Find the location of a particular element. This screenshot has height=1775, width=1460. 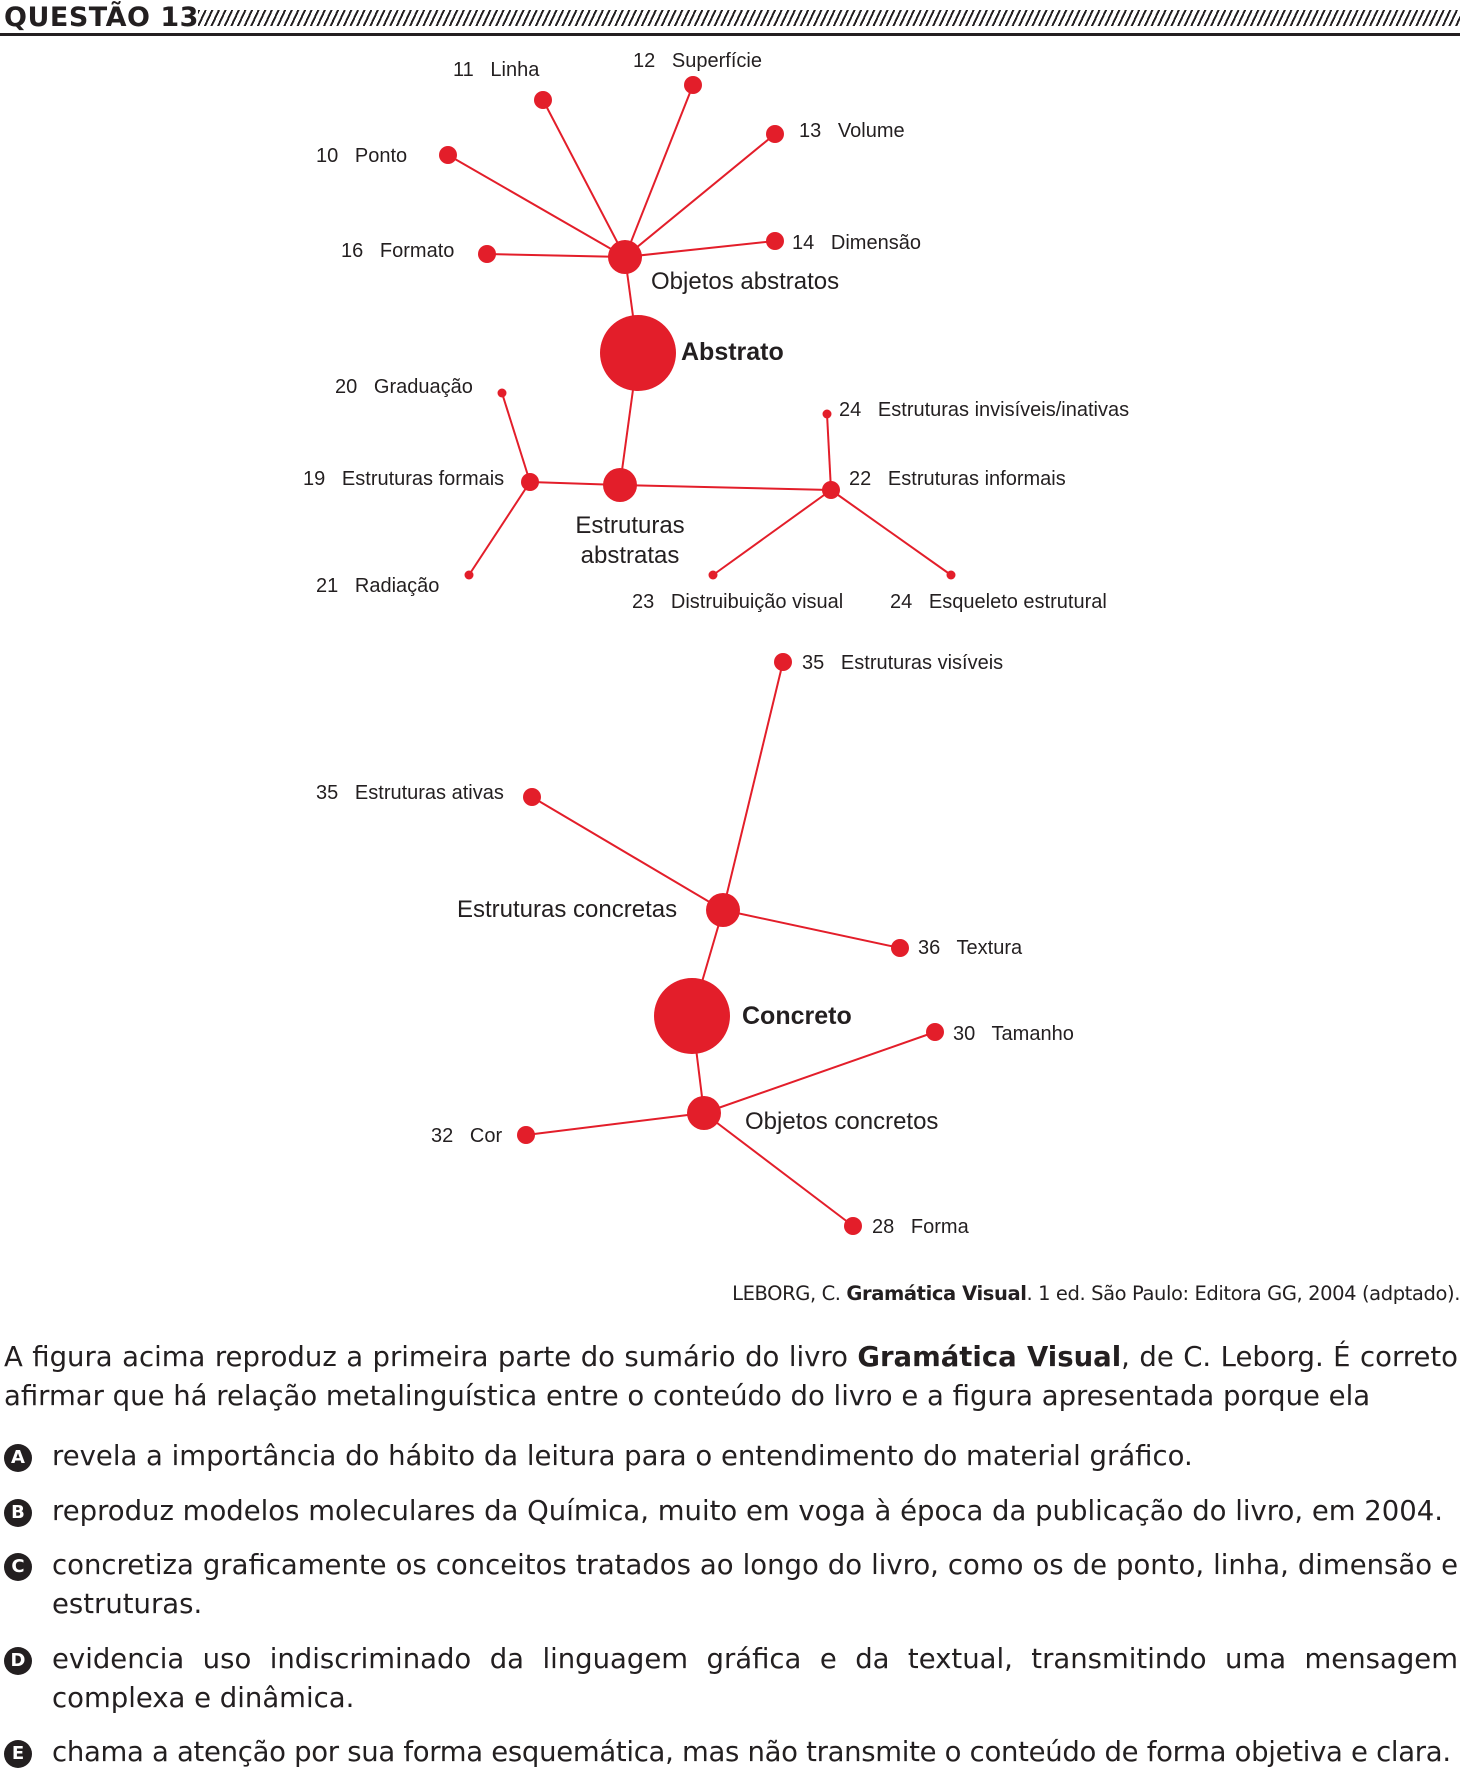

edge-ponto is located at coordinates (536, 206).